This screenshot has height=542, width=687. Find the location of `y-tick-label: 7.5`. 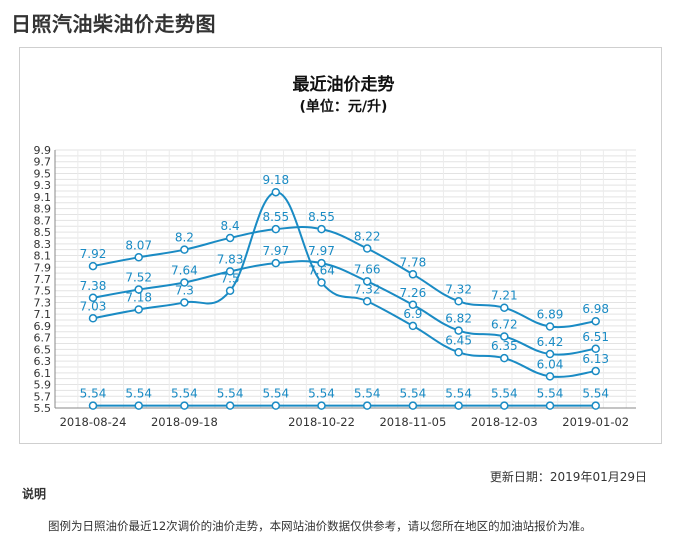

y-tick-label: 7.5 is located at coordinates (43, 291).